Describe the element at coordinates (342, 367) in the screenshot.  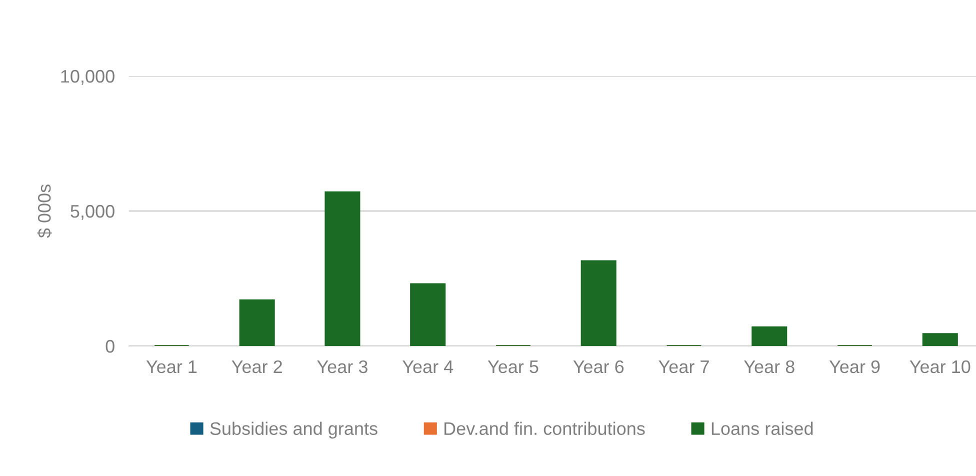
I see `x-tick-label: Year 3` at that location.